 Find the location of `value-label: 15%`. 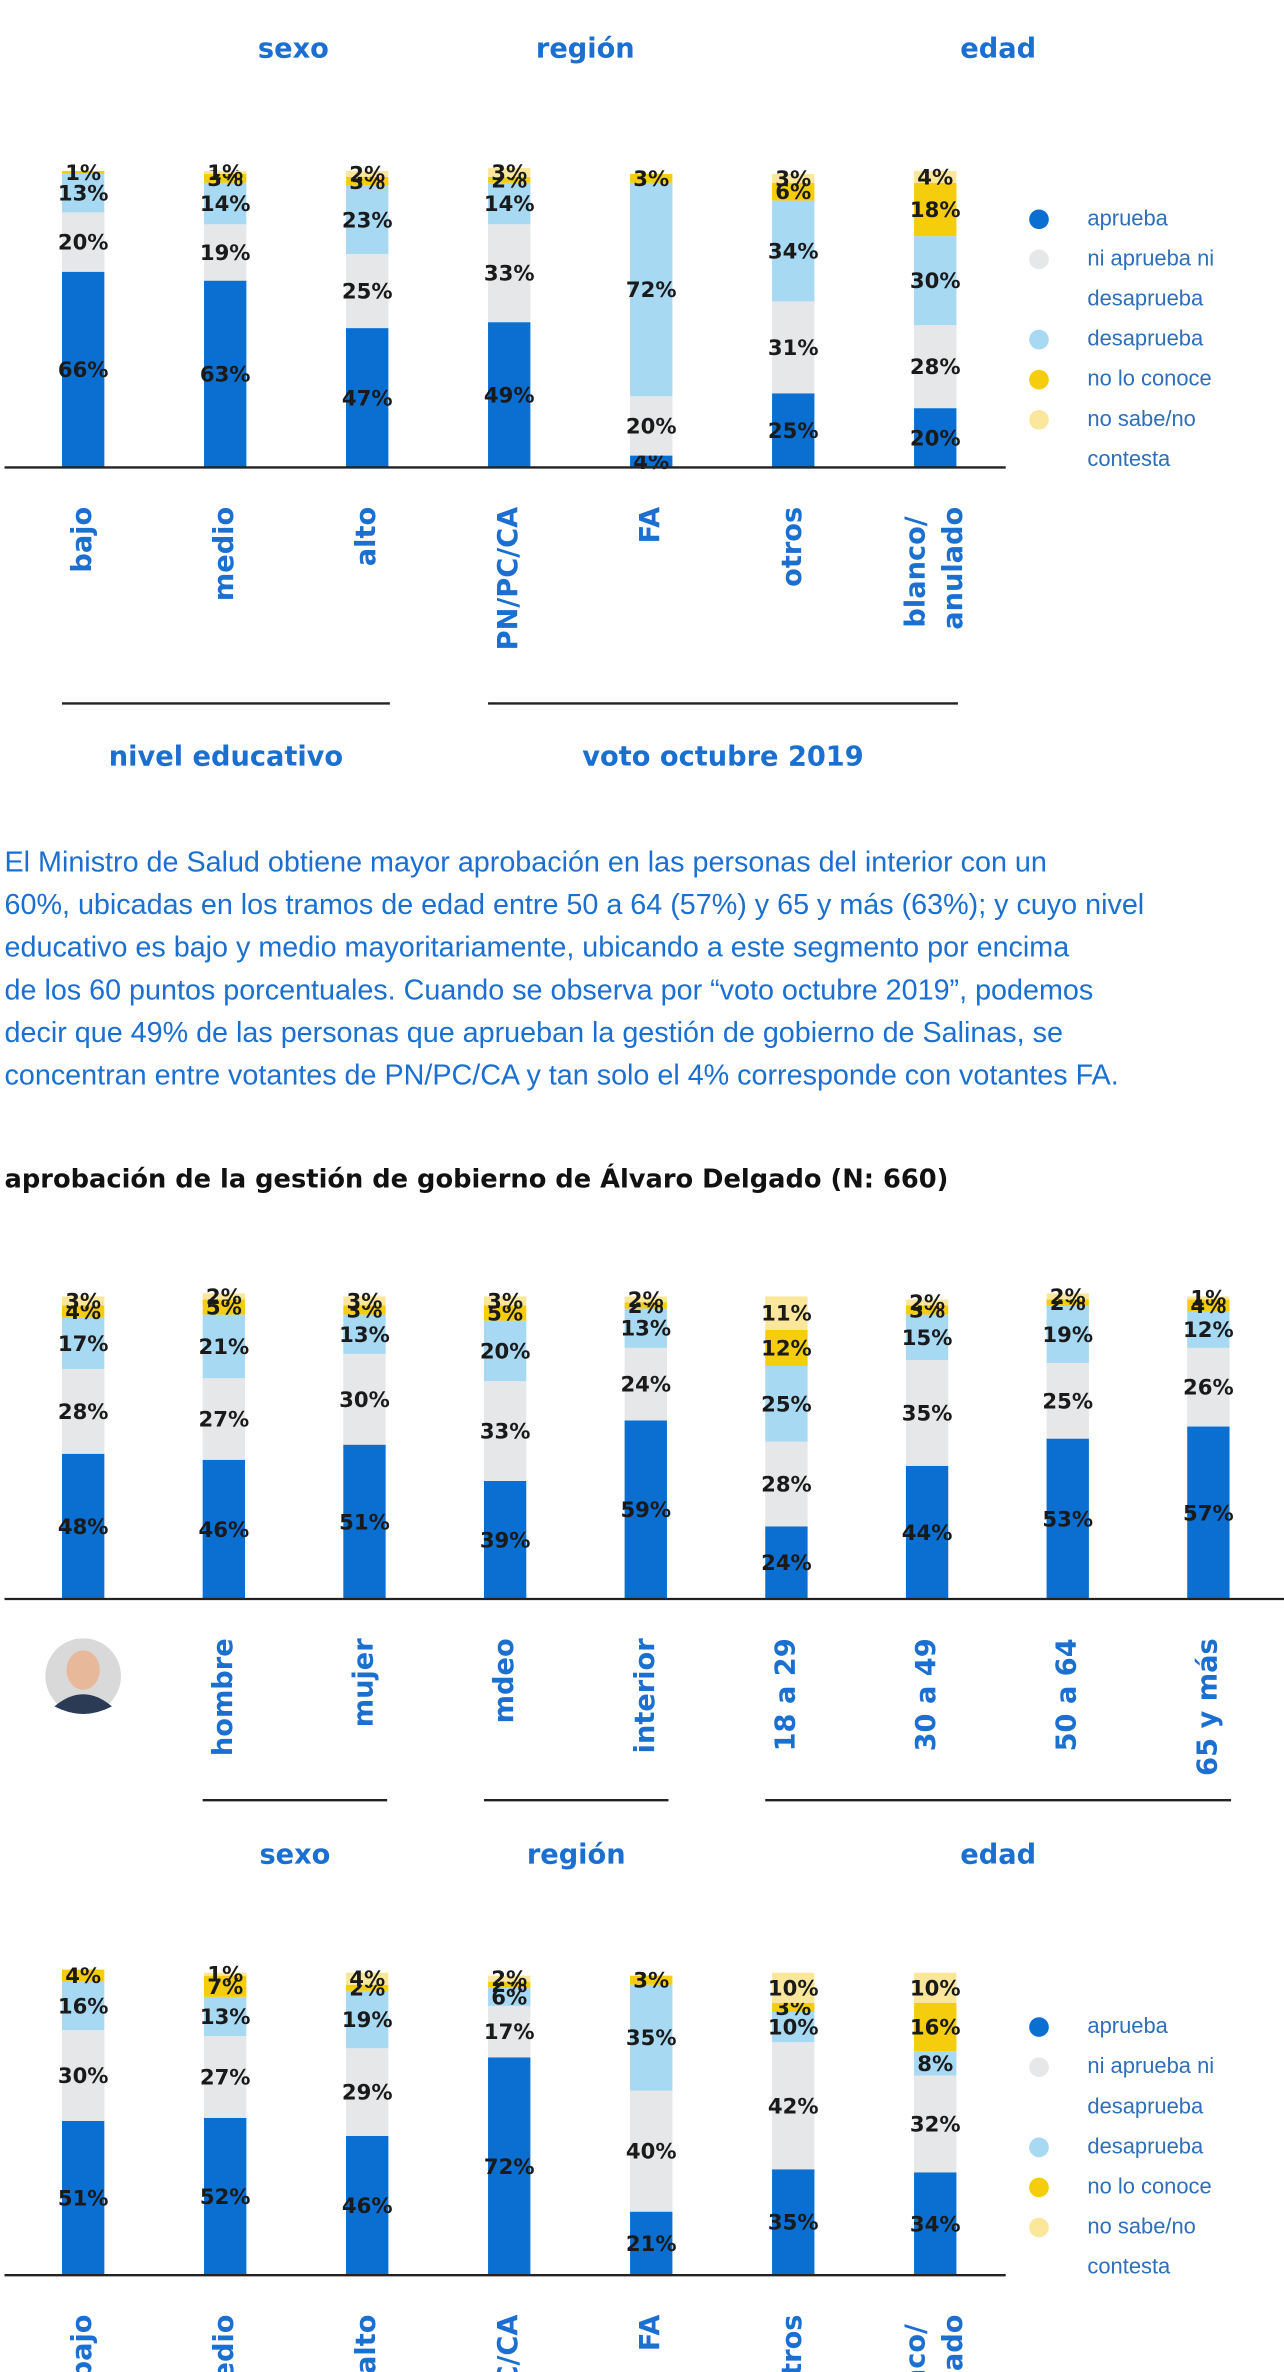

value-label: 15% is located at coordinates (927, 1337).